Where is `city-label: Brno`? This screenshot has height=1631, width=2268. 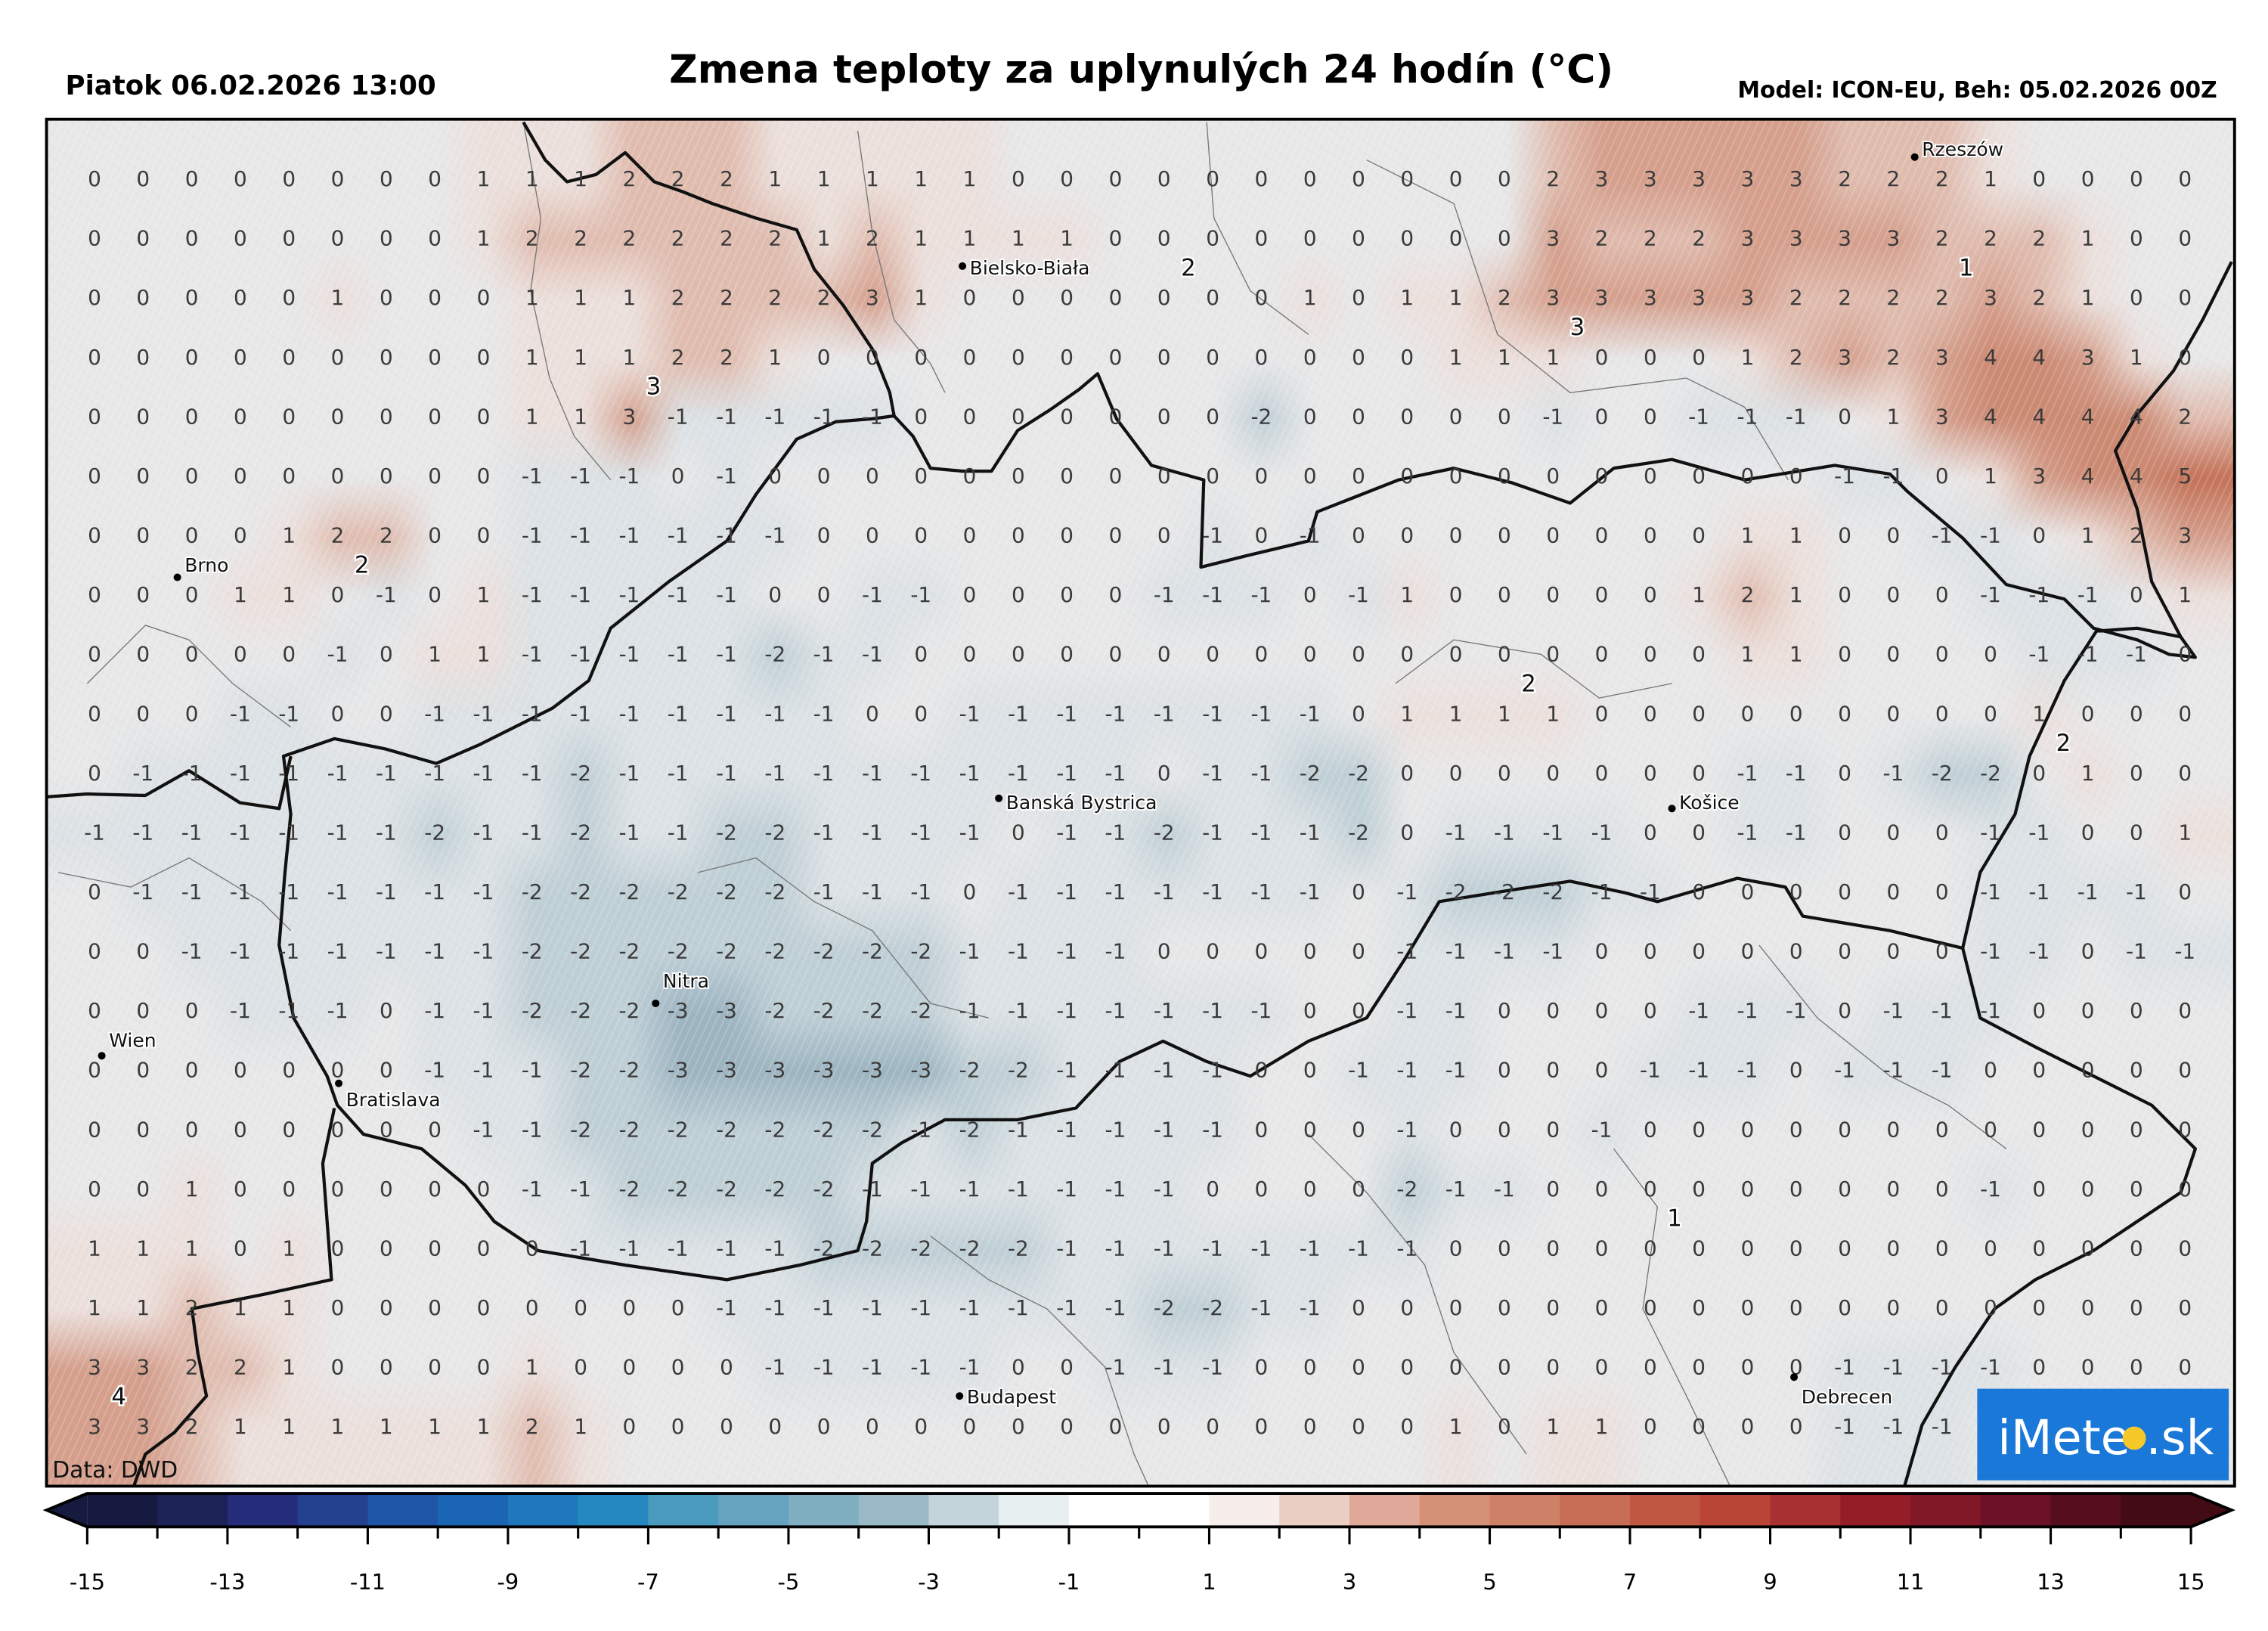 city-label: Brno is located at coordinates (206, 565).